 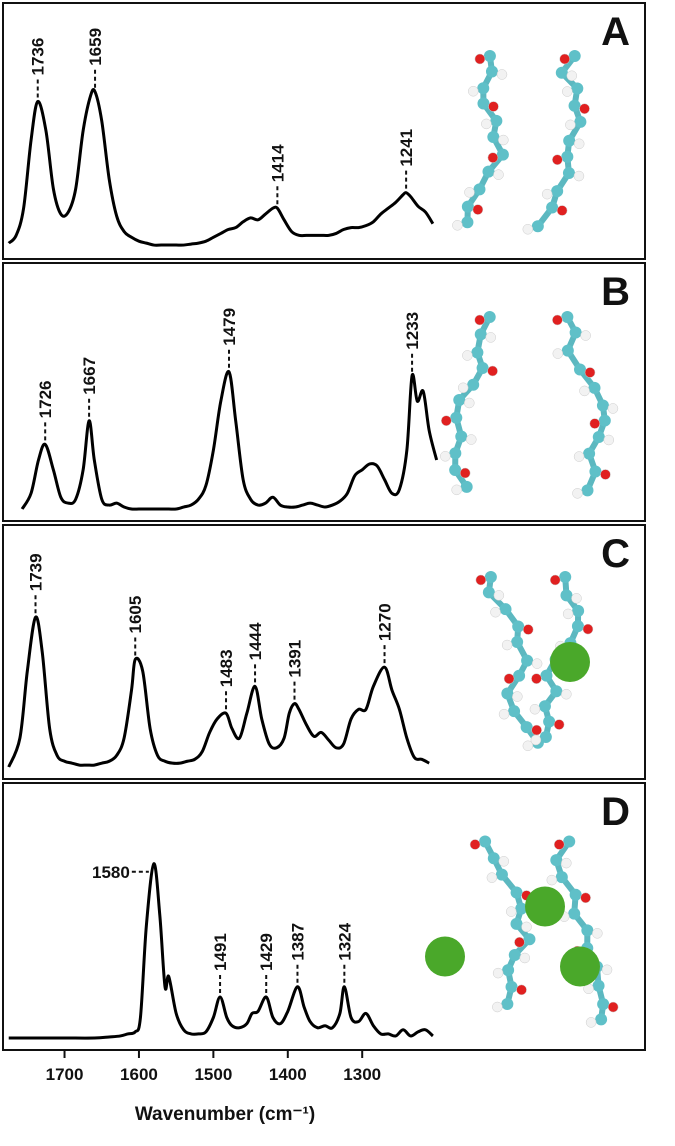 What do you see at coordinates (226, 668) in the screenshot?
I see `peak-label: 1483` at bounding box center [226, 668].